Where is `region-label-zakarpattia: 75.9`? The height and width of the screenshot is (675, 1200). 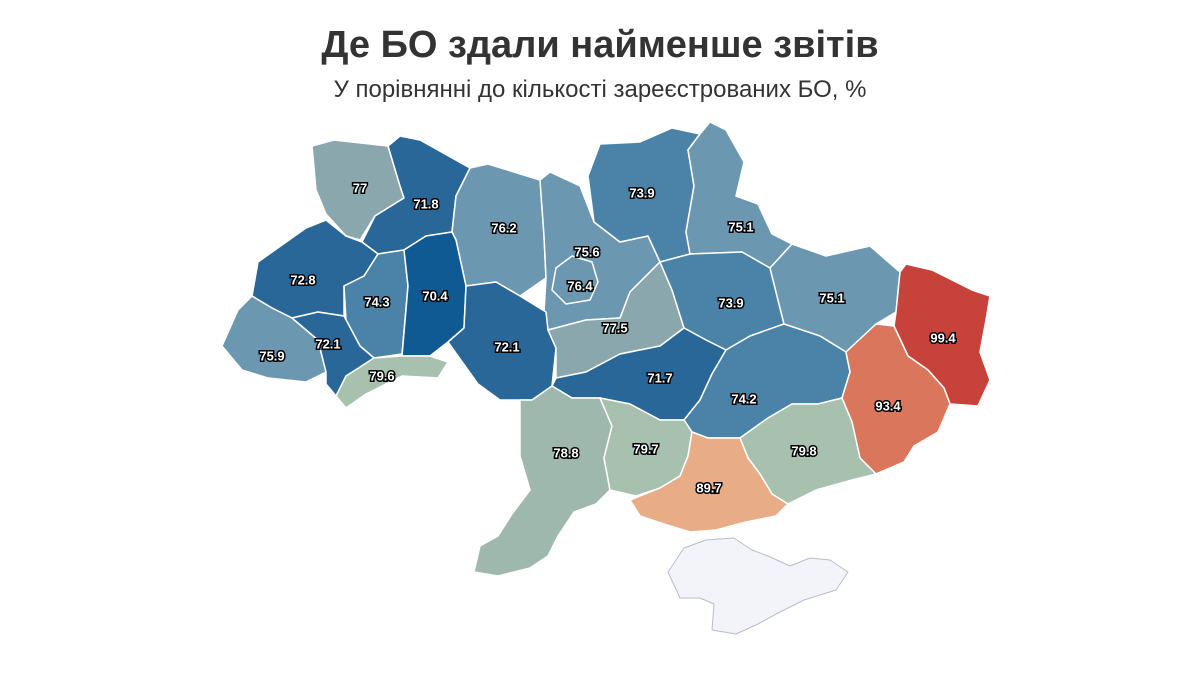
region-label-zakarpattia: 75.9 is located at coordinates (271, 356).